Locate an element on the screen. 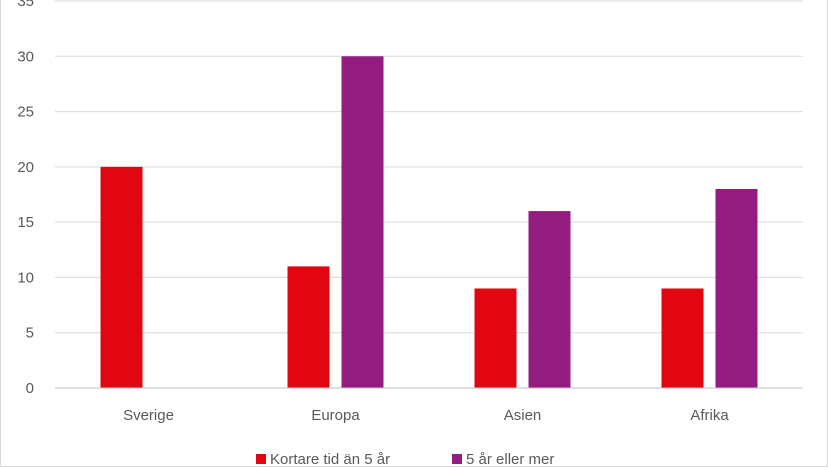 The width and height of the screenshot is (828, 468). y-axis-tick-labels: 0 5 10 15 20 25 30 35 is located at coordinates (25, 198).